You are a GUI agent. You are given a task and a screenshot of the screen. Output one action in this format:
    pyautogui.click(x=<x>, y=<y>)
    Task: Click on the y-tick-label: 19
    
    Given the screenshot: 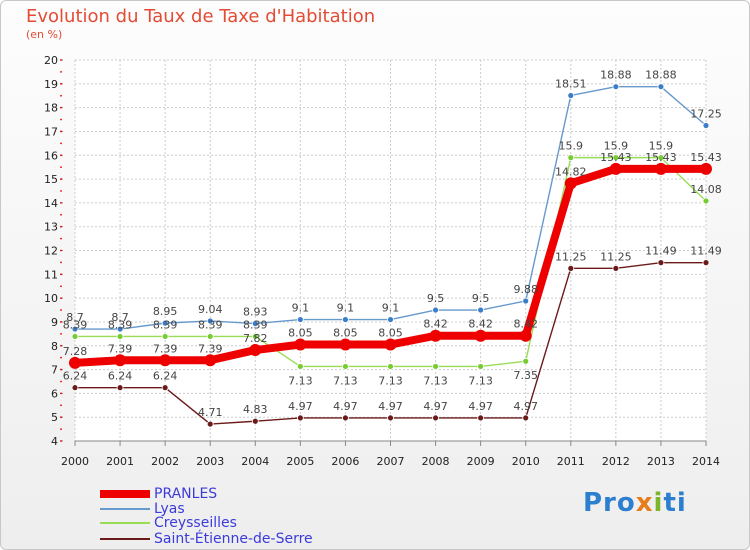 What is the action you would take?
    pyautogui.click(x=51, y=84)
    